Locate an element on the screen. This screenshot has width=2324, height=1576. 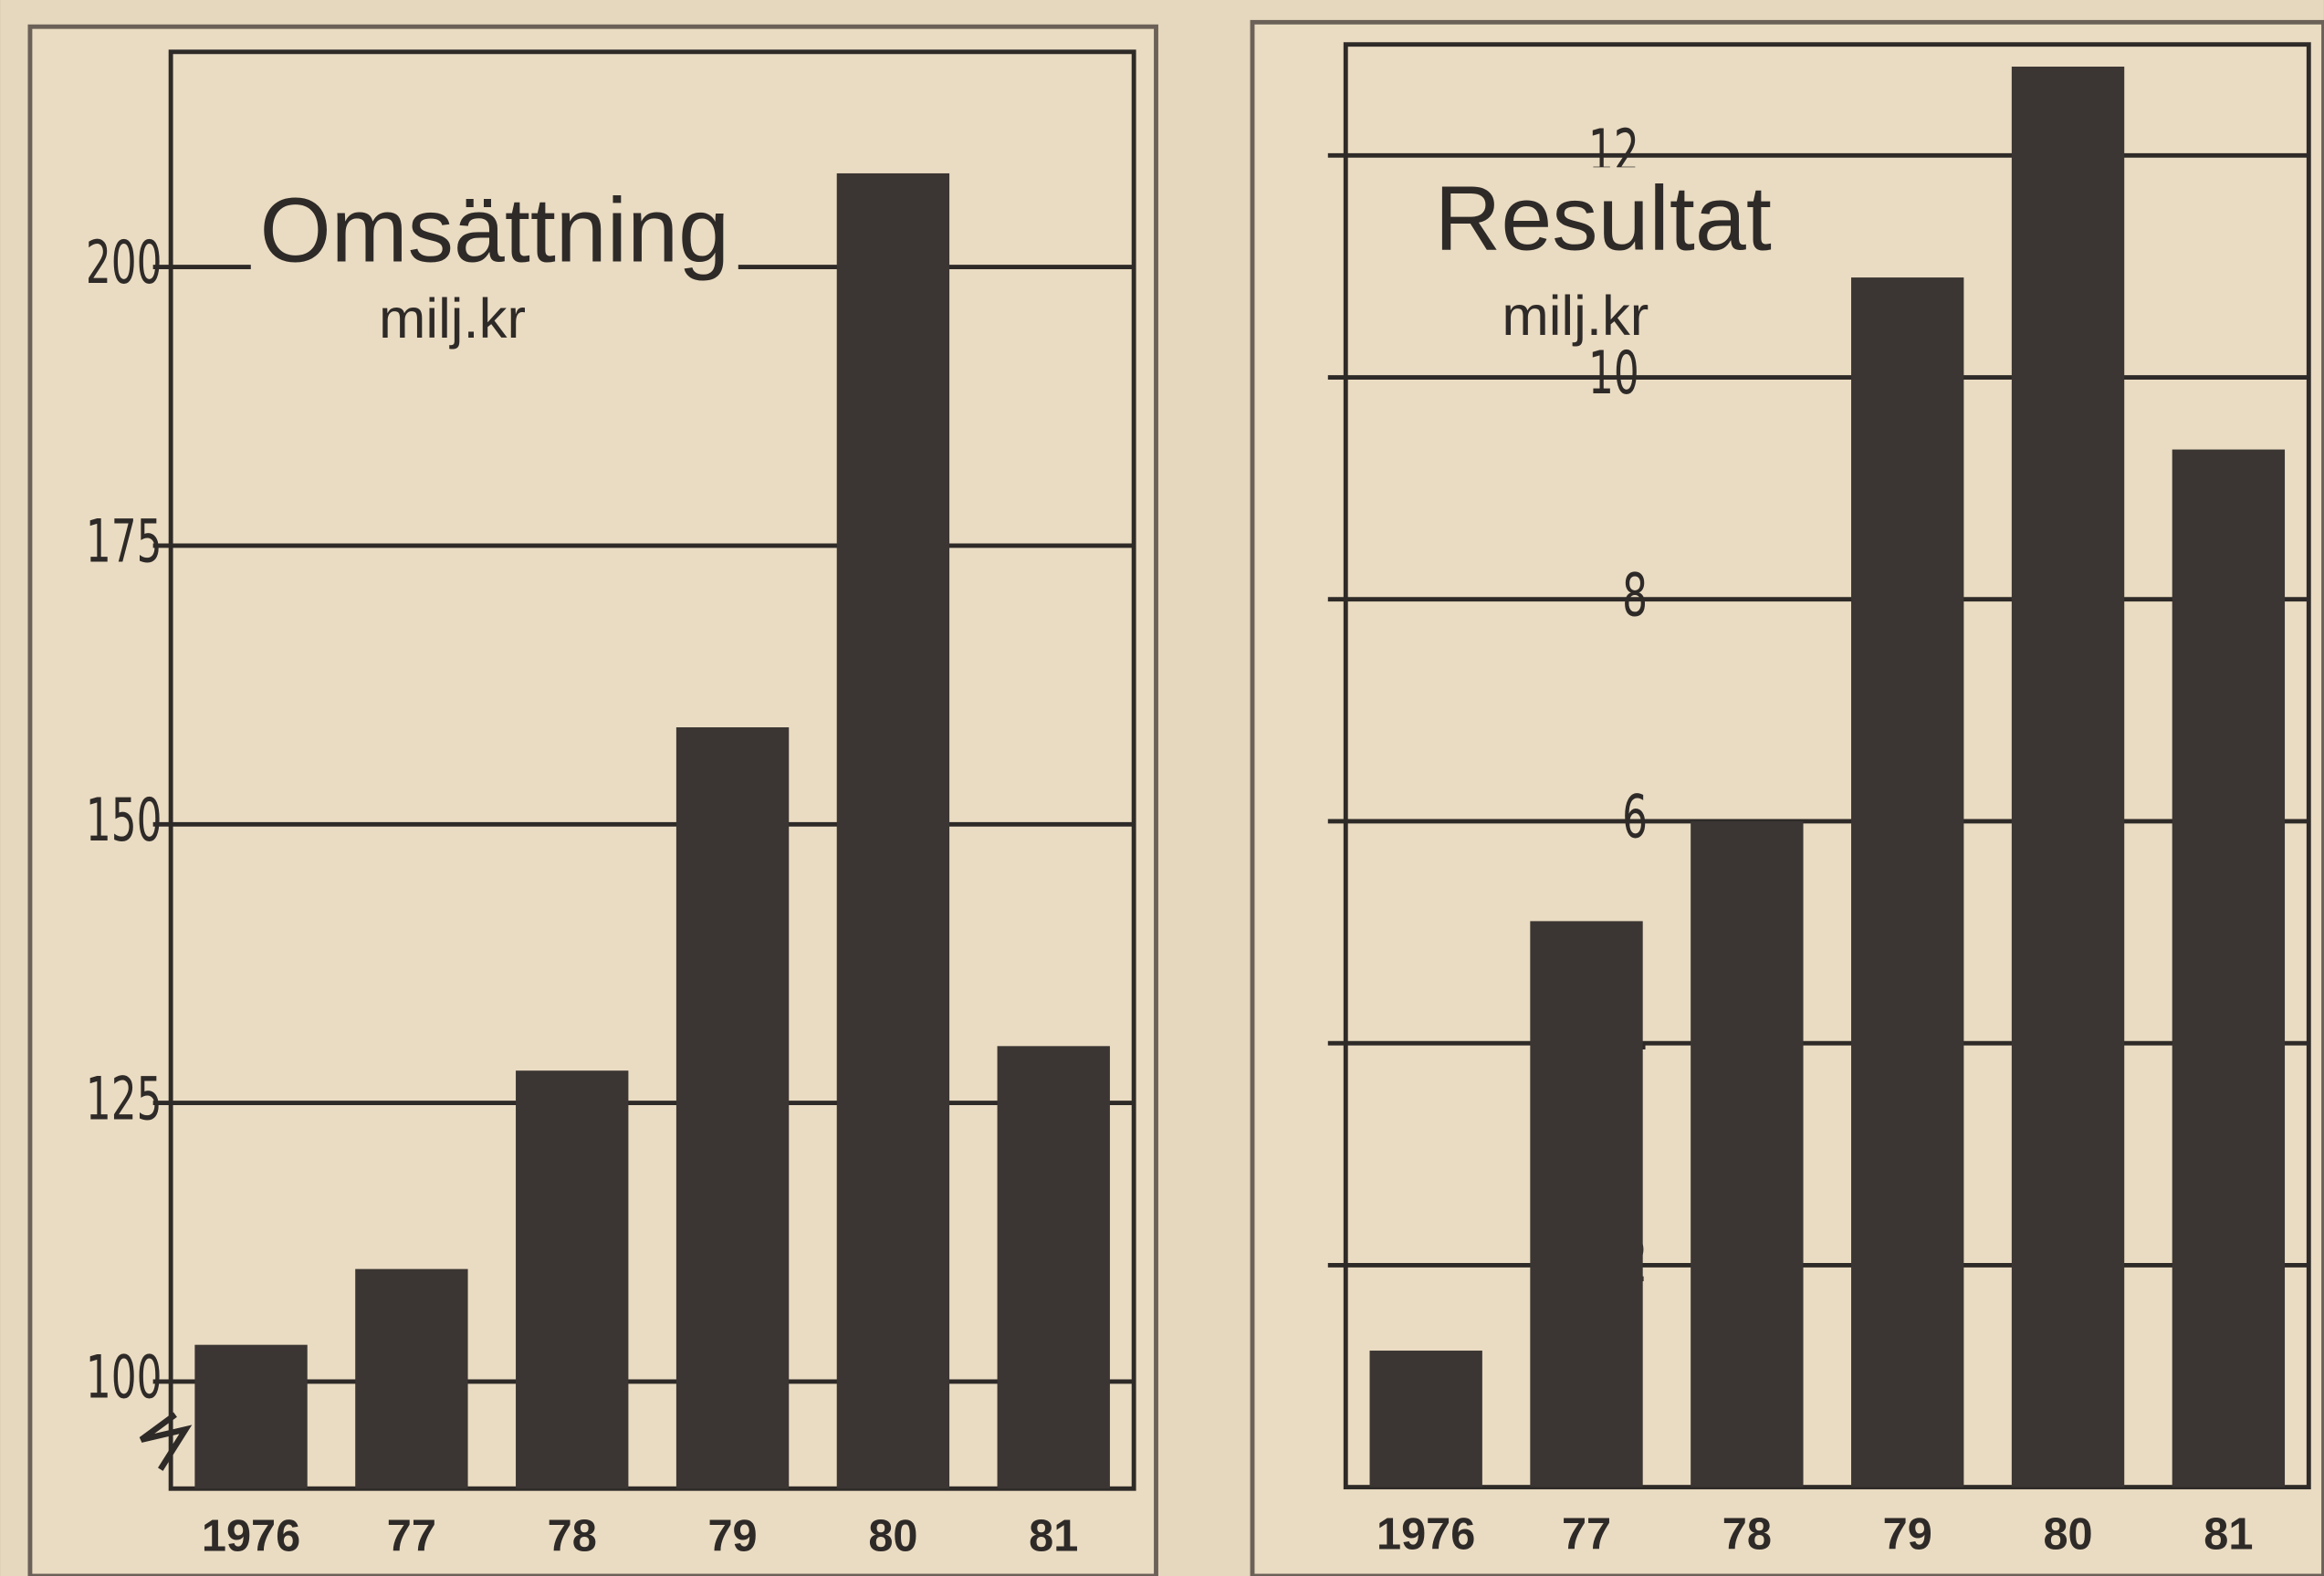
y-tick-label: 8 is located at coordinates (1635, 595).